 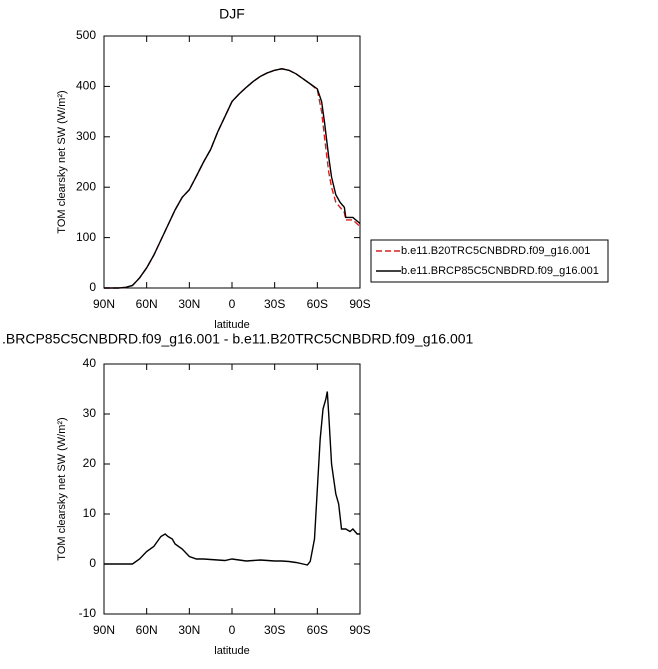 I want to click on legend-box, so click(x=489, y=261).